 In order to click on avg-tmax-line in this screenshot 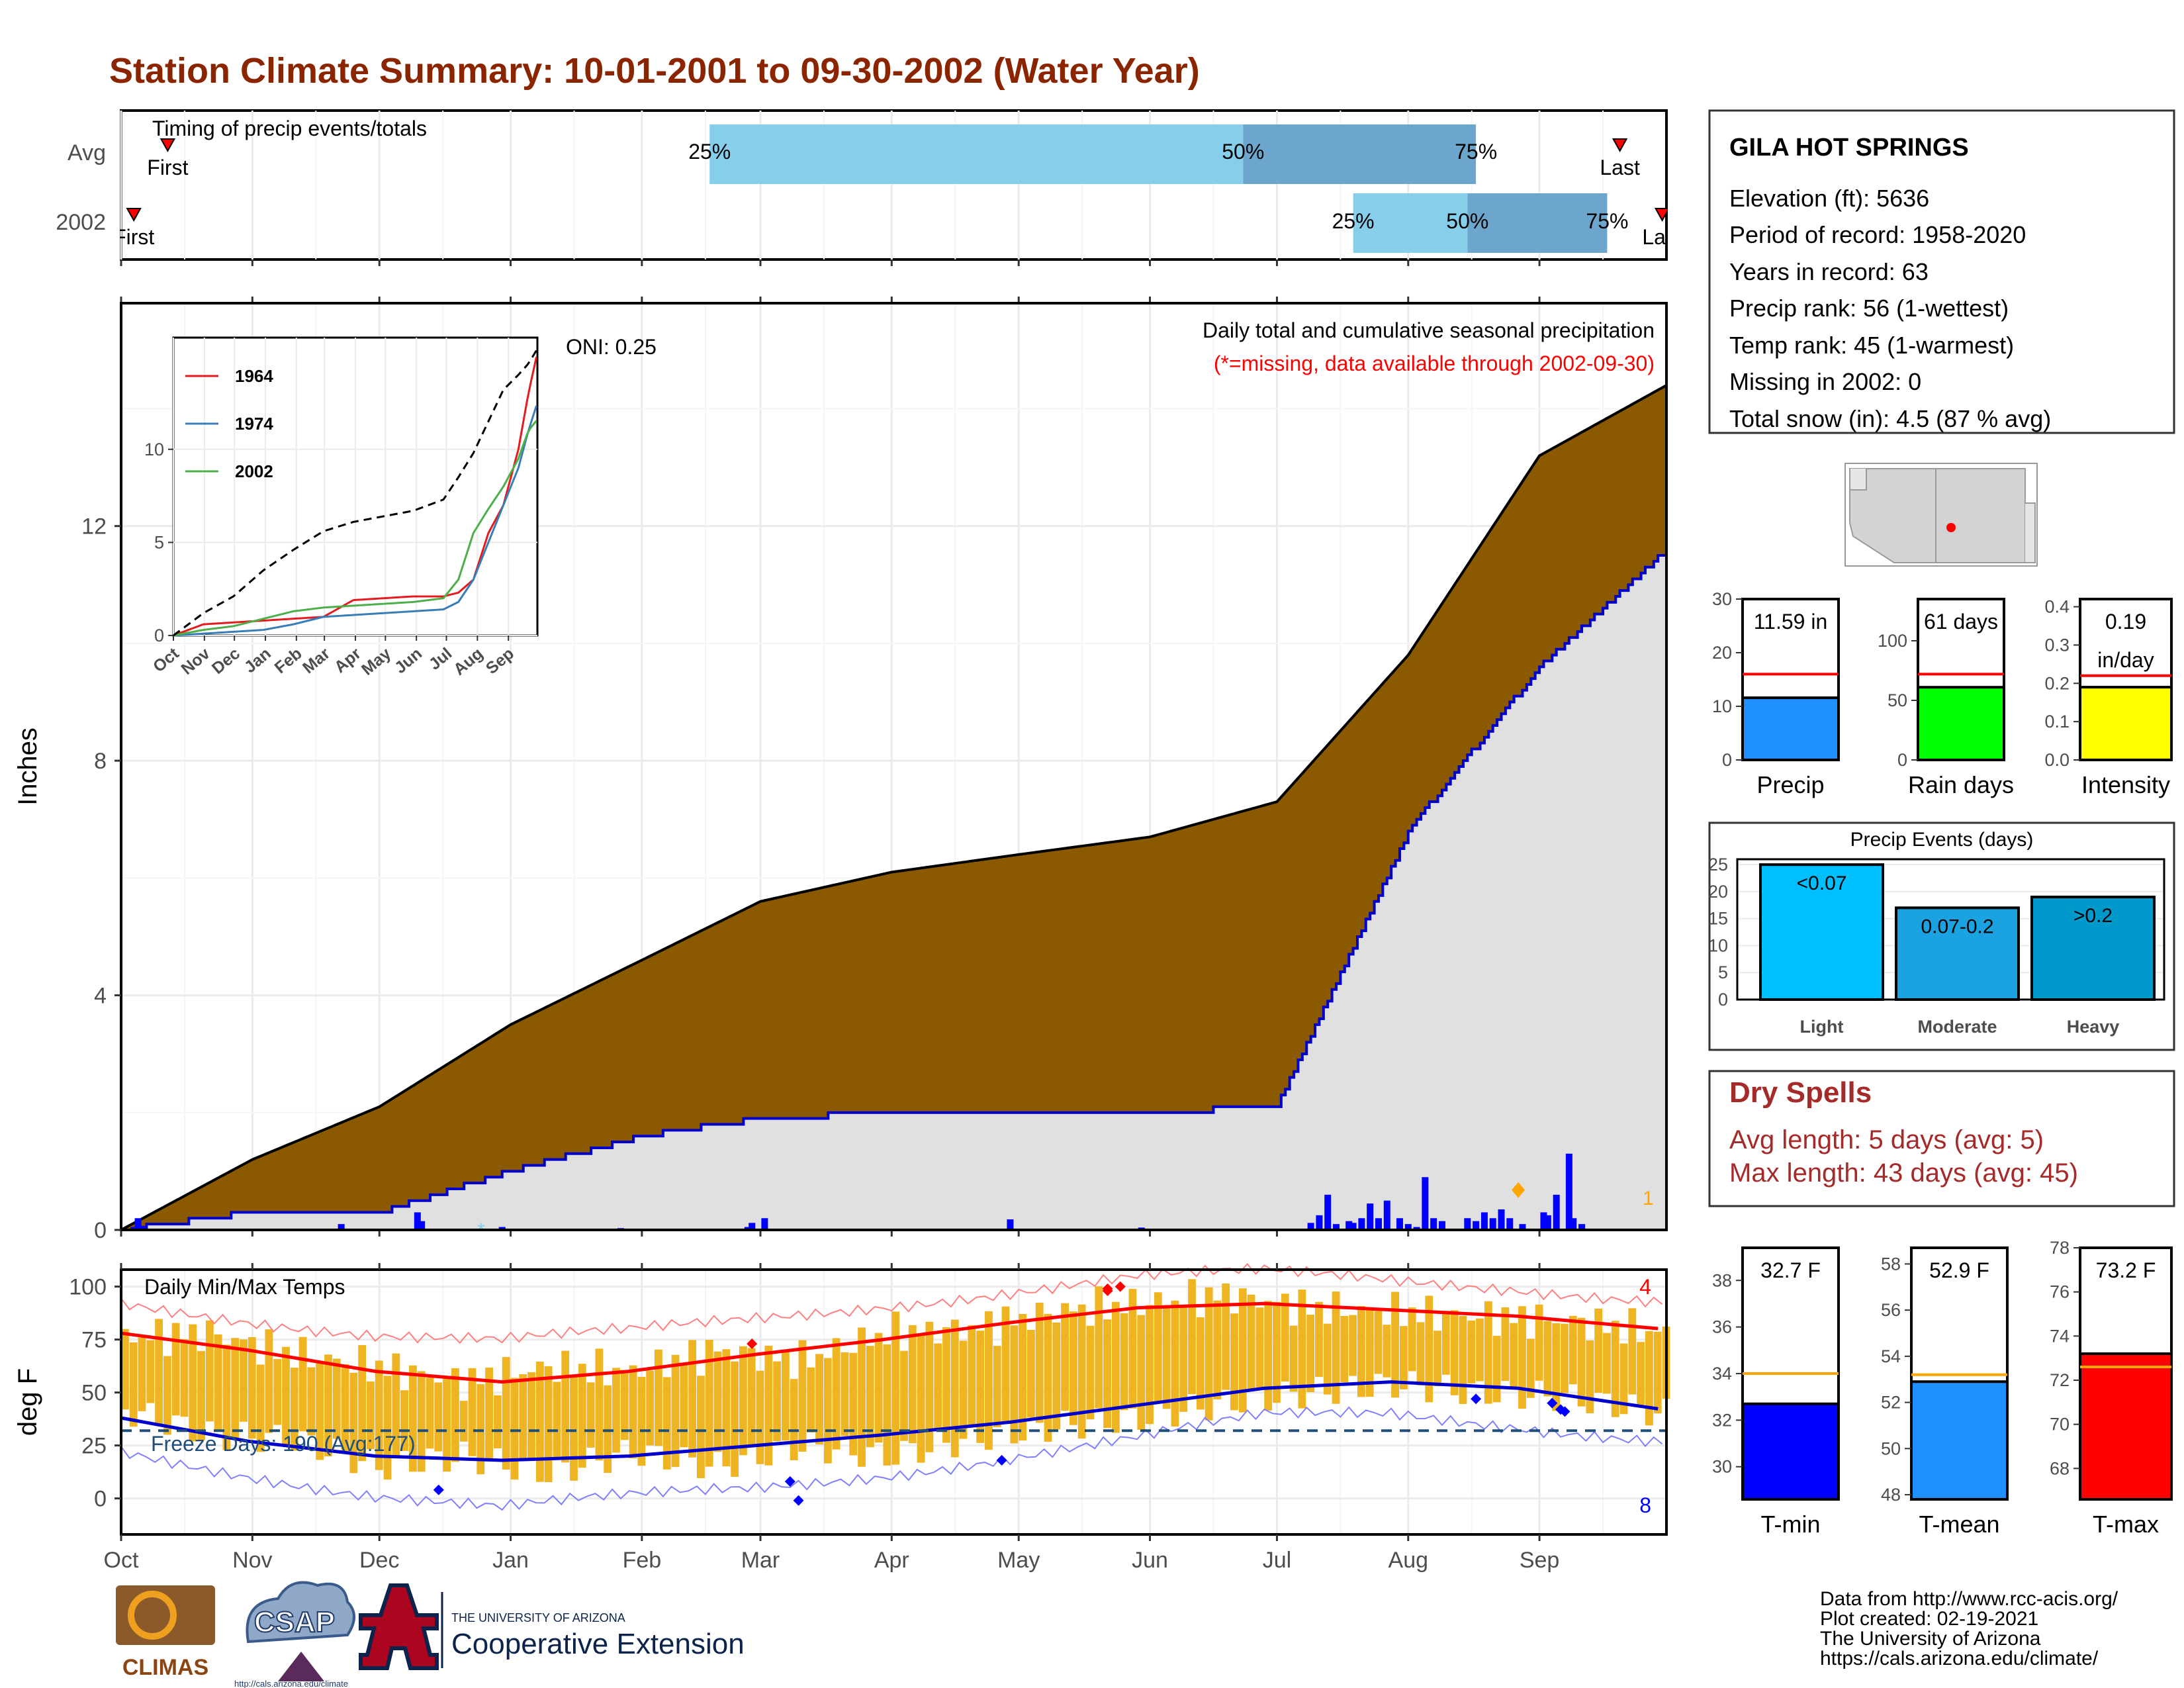, I will do `click(889, 1342)`.